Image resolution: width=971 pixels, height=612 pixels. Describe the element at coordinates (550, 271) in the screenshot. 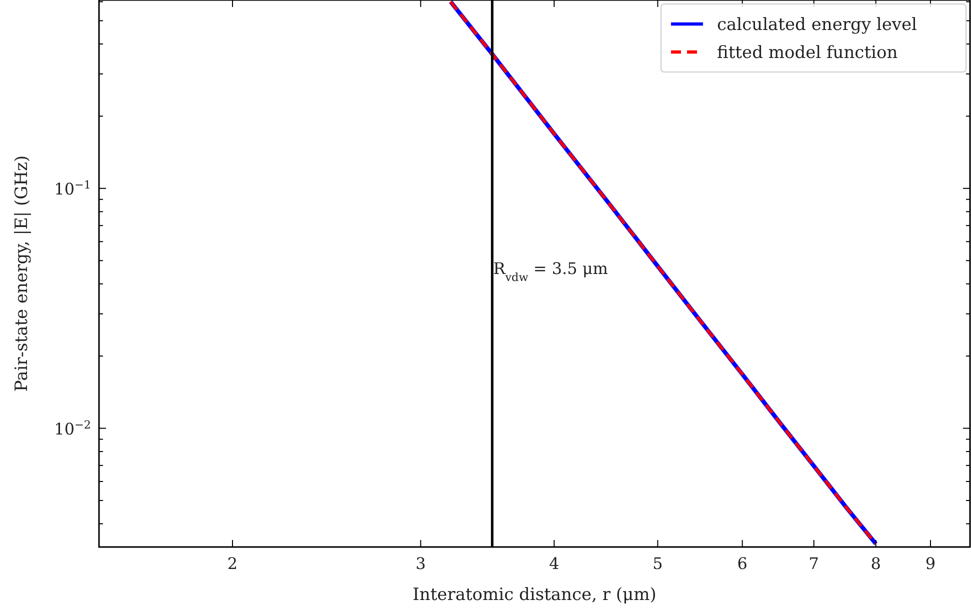

I see `ref-line-label: R$_{vdw}$ = 3.5 μm` at that location.